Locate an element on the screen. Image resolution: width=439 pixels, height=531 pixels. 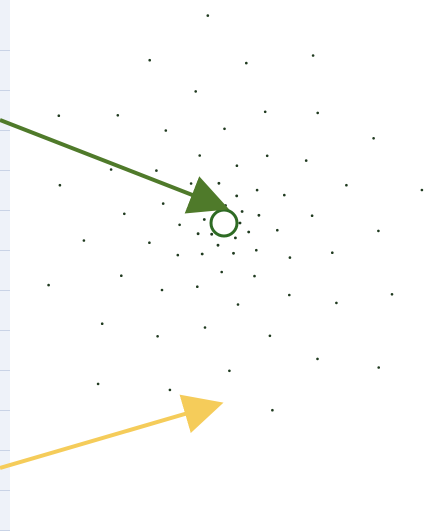
green-arrow is located at coordinates (115, 166).